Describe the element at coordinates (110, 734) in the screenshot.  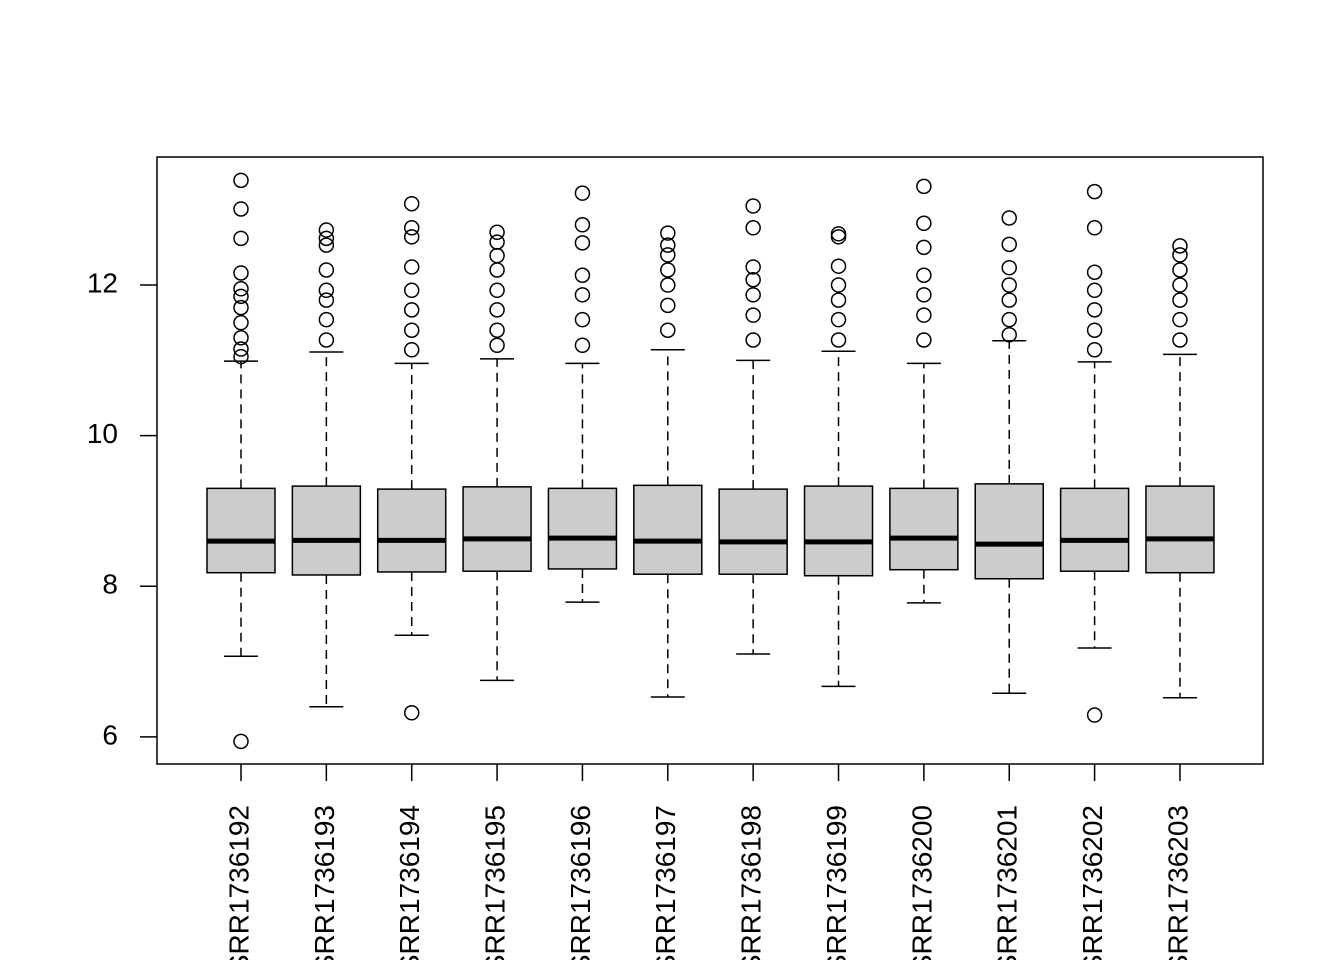
I see `y-tick-label: 6` at that location.